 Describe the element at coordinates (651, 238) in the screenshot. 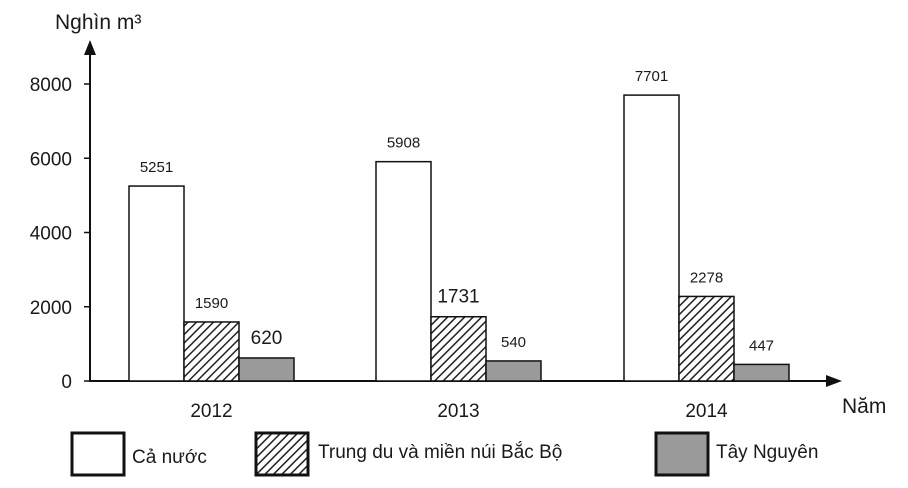

I see `bar-ca-nuoc-2014` at that location.